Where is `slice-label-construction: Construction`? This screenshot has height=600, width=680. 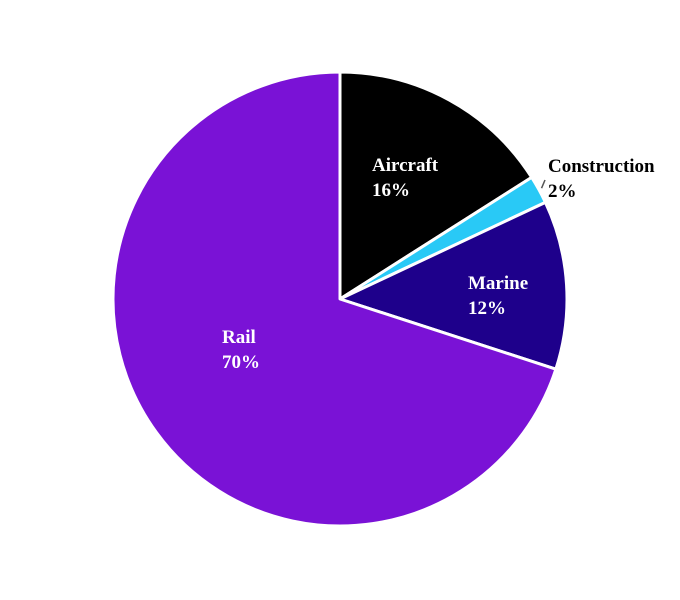
slice-label-construction: Construction is located at coordinates (601, 166).